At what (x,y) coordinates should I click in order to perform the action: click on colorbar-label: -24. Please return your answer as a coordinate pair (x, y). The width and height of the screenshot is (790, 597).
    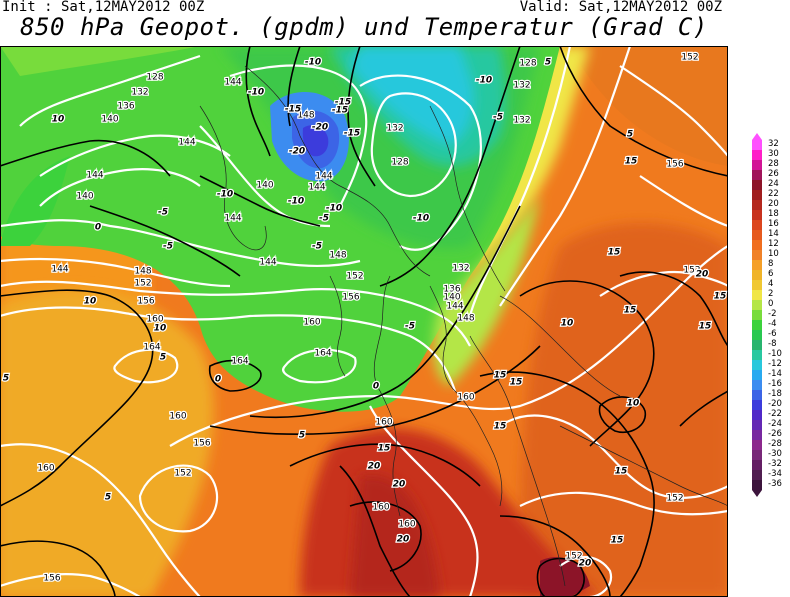
    Looking at the image, I should click on (775, 424).